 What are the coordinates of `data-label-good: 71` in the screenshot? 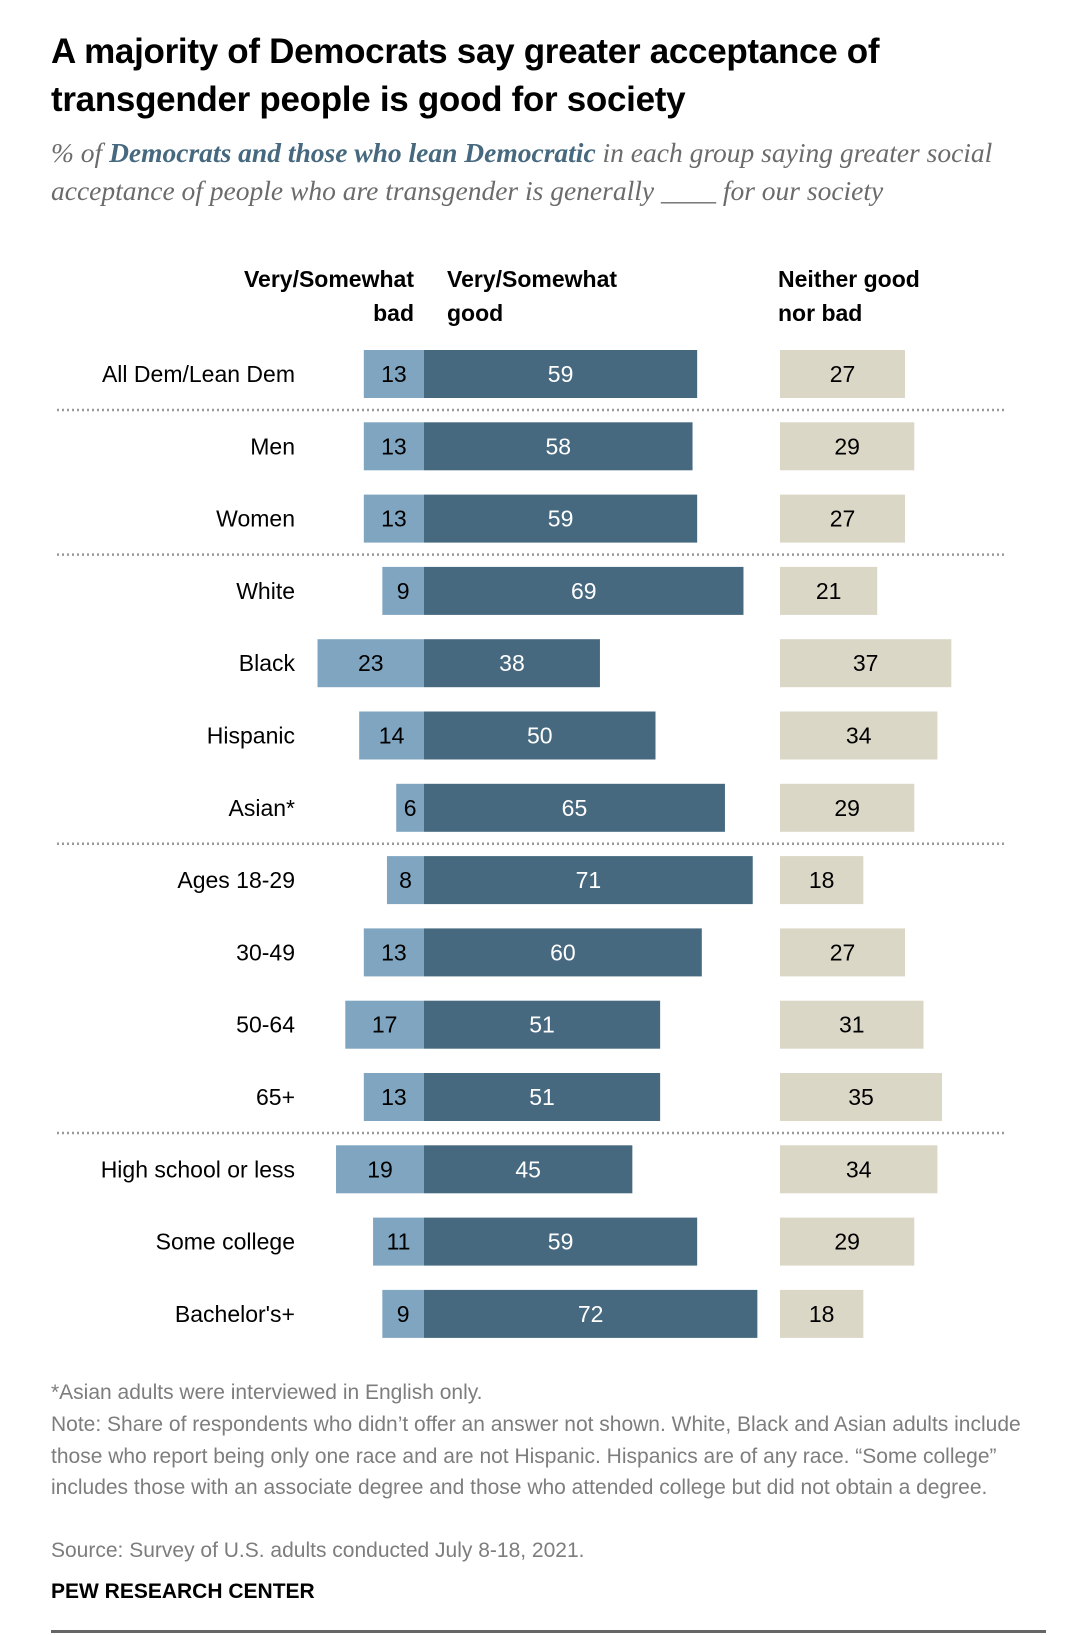 It's located at (589, 880).